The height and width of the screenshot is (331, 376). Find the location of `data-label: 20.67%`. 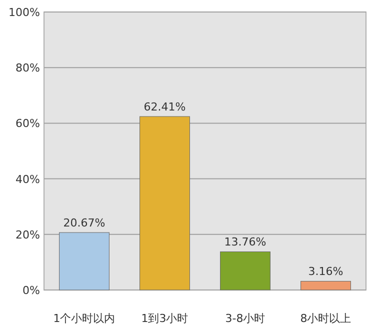

data-label: 20.67% is located at coordinates (84, 223).